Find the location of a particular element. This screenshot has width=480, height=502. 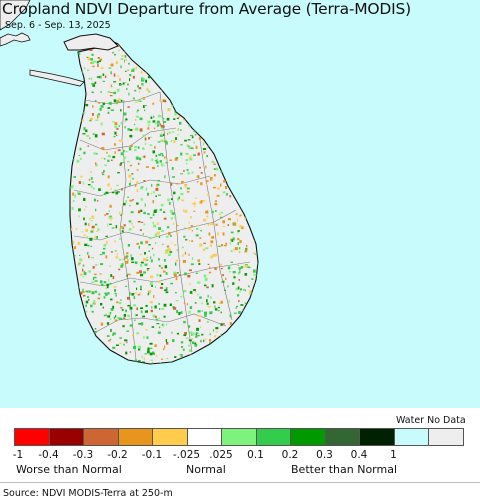

legend-swatch is located at coordinates (204, 437).